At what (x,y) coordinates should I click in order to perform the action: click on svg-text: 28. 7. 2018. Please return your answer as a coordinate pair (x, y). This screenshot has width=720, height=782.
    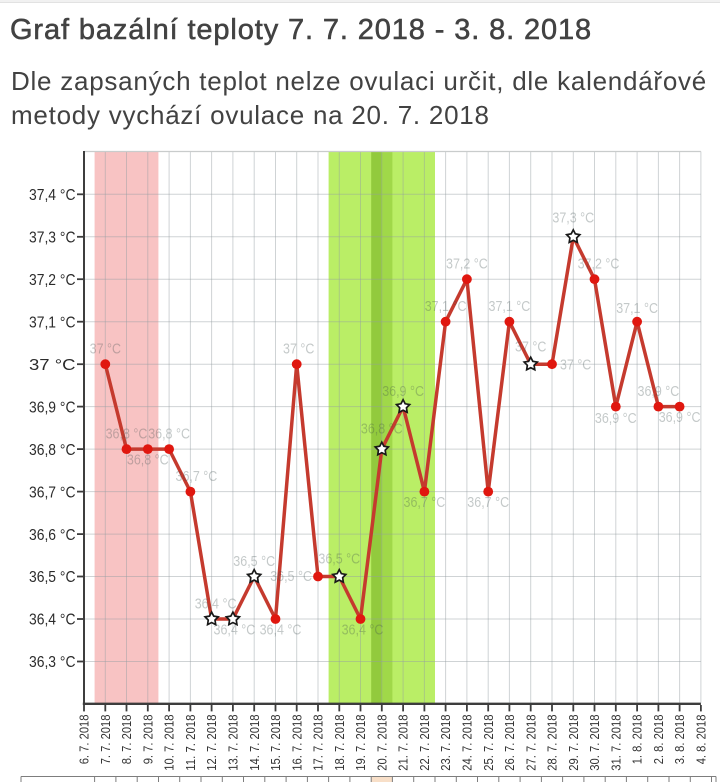
    Looking at the image, I should click on (553, 742).